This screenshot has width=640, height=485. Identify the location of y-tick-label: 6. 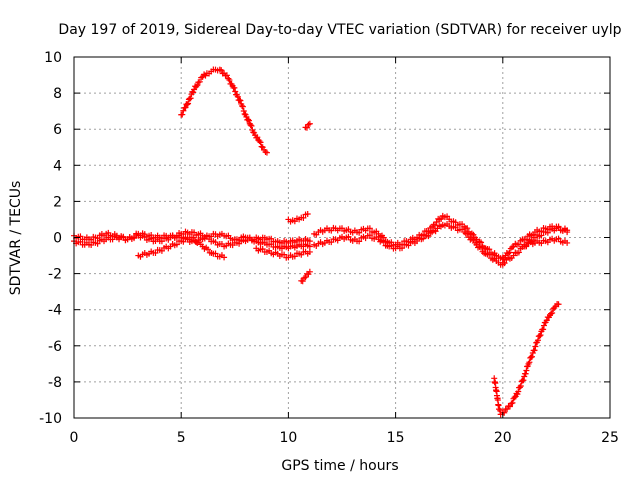
(57, 130).